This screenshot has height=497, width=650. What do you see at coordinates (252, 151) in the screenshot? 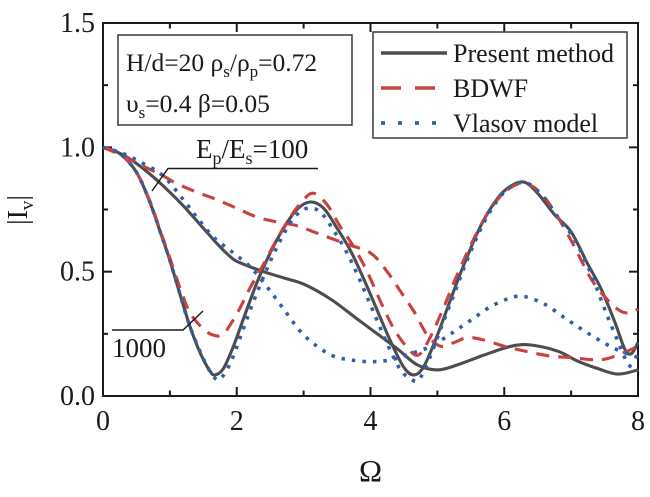
I see `curve-label-ep-es-100: Ep​/Es​=100` at bounding box center [252, 151].